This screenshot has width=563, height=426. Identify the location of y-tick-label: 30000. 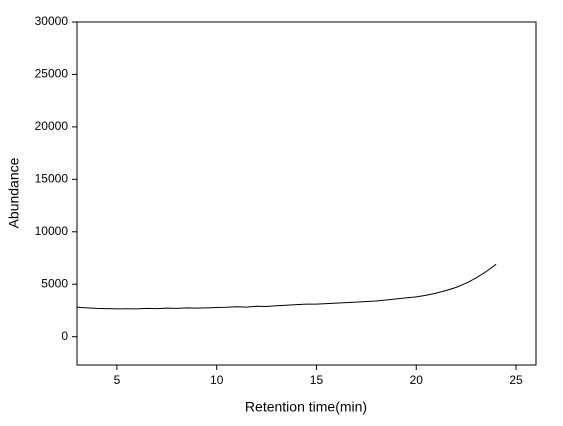
(52, 21).